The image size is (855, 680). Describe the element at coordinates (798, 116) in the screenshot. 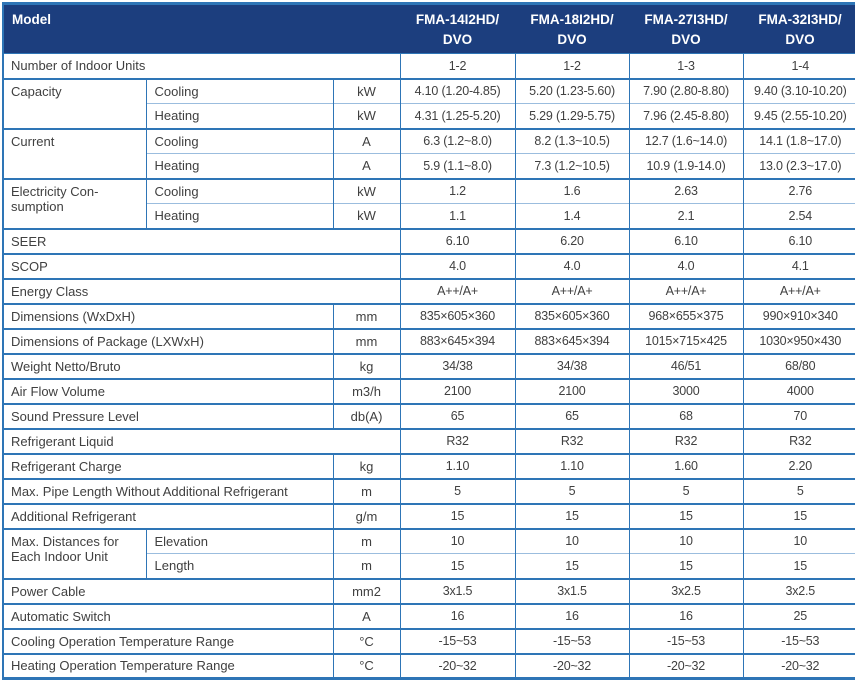

I see `cell-value: 9.45 (2.55-10.20)` at that location.